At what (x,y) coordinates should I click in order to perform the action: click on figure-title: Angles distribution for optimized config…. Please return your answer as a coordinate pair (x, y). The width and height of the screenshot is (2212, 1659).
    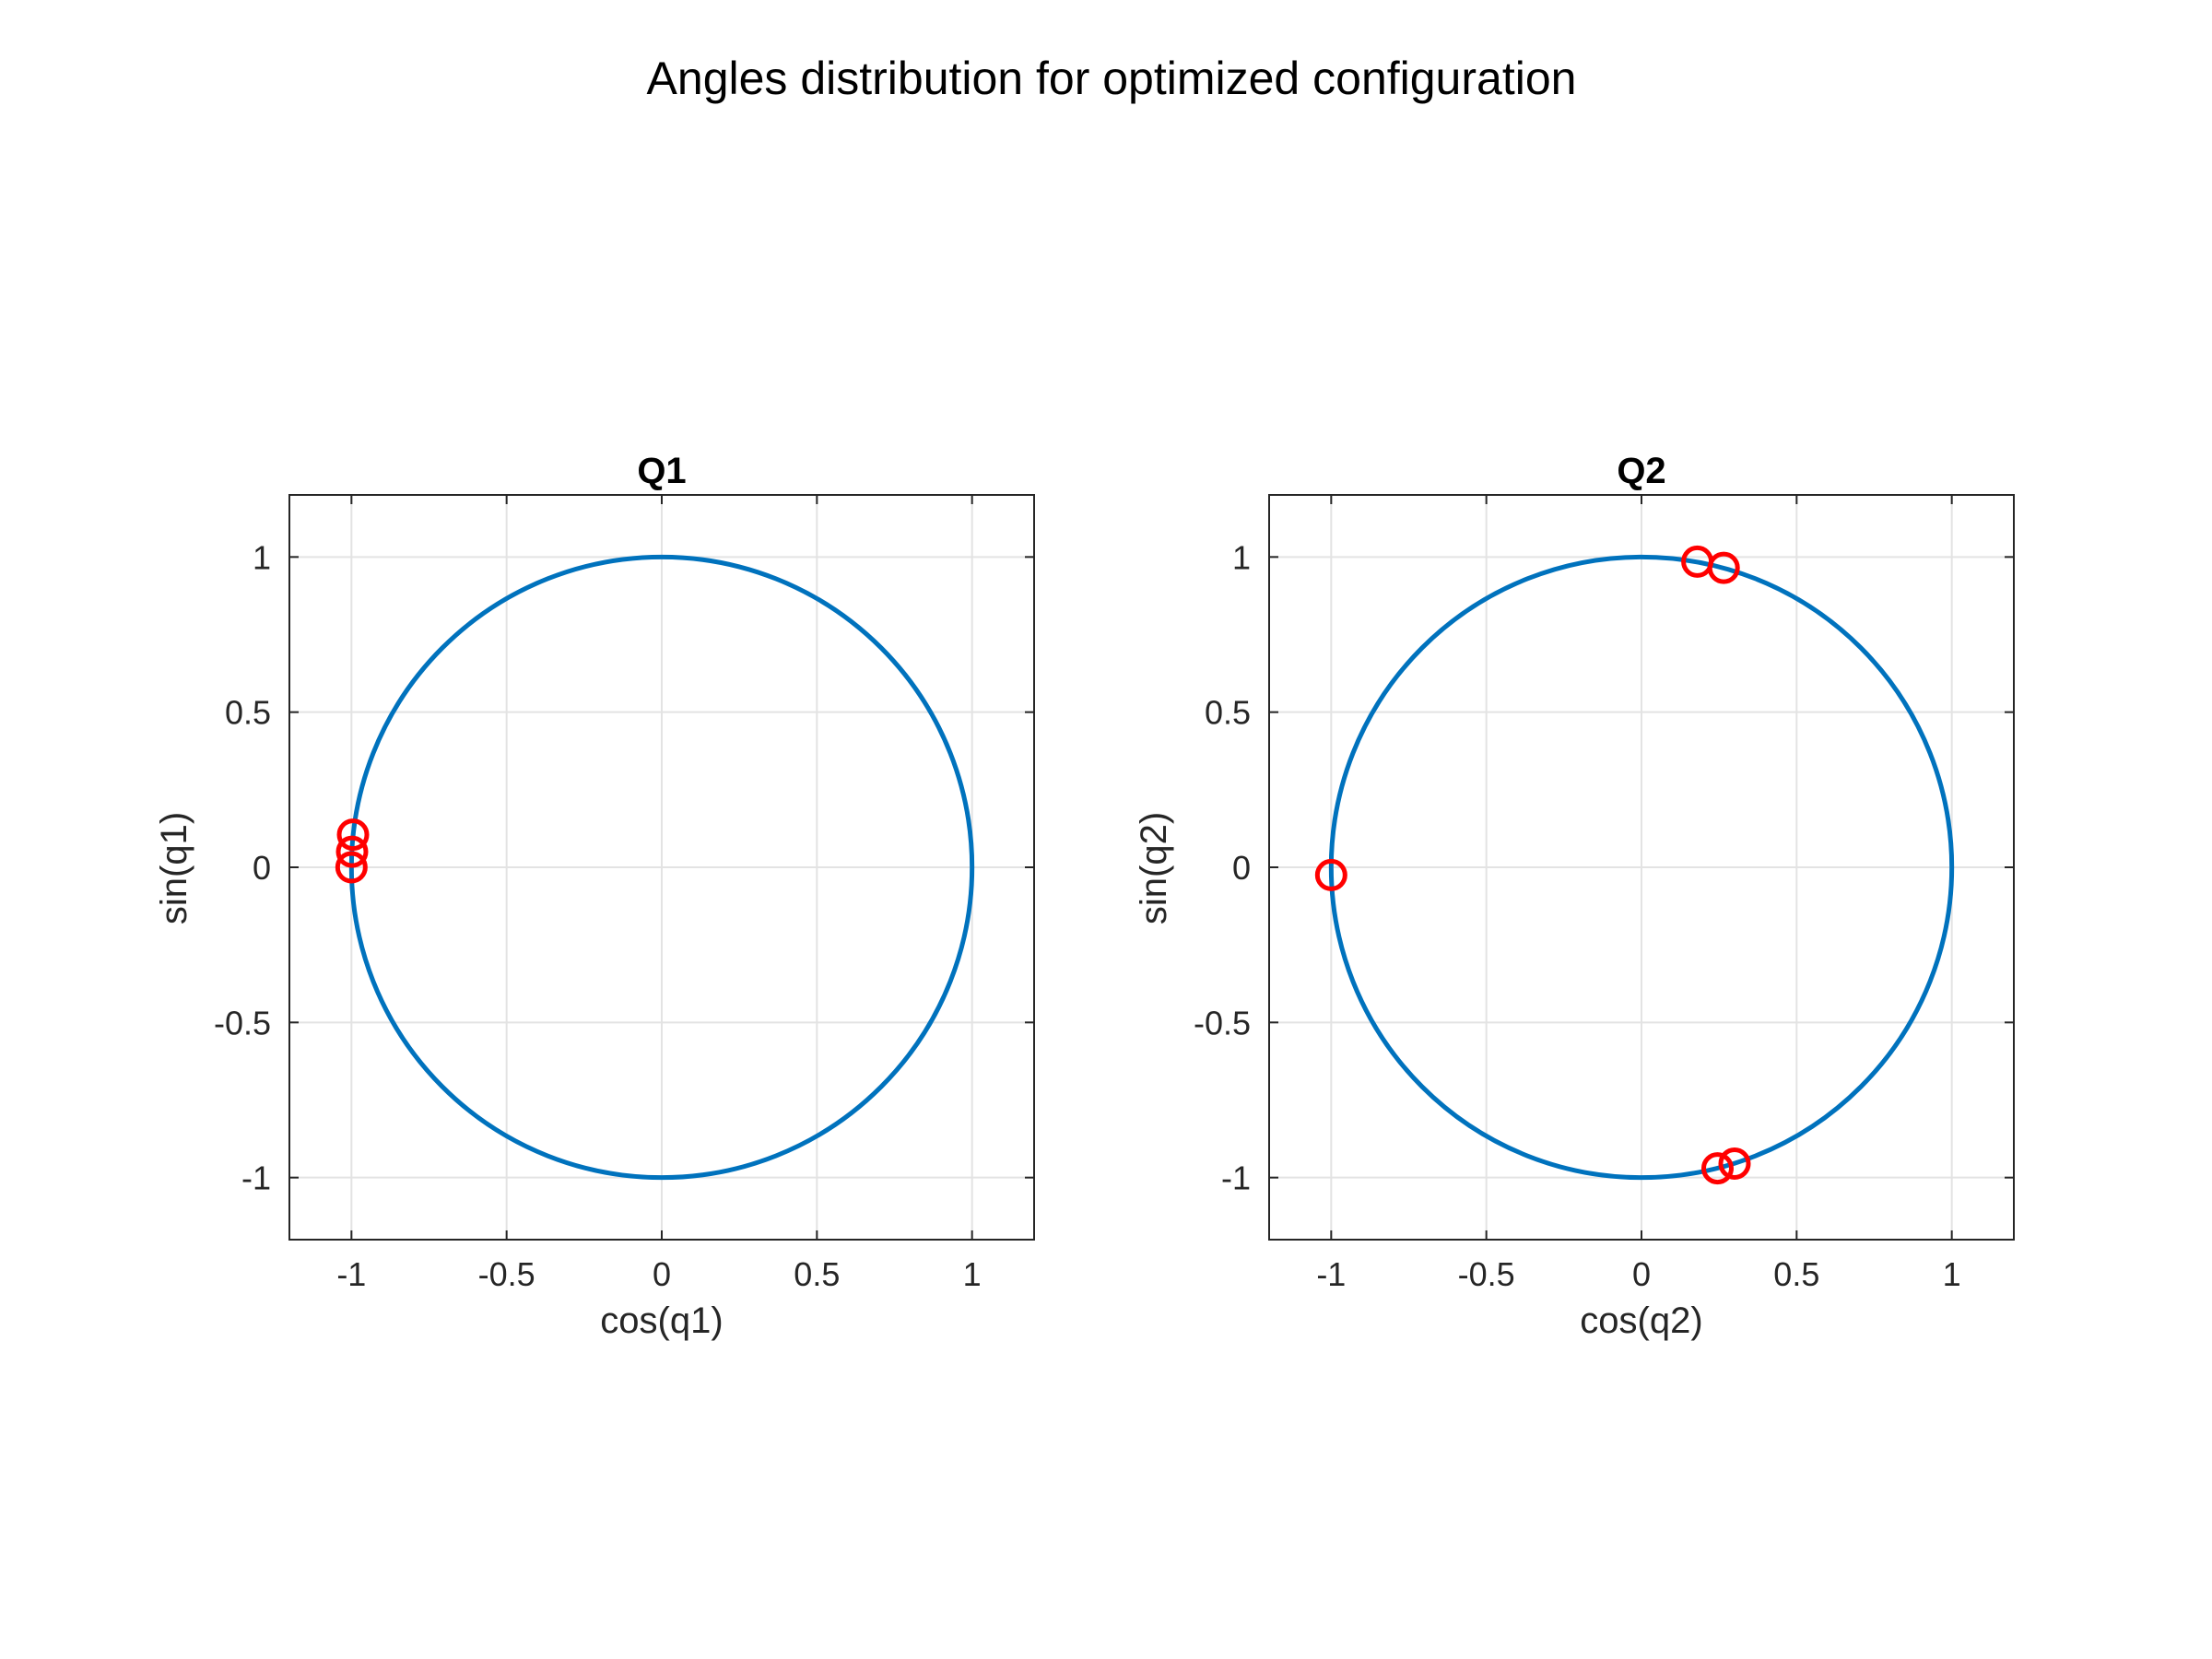
    Looking at the image, I should click on (1112, 78).